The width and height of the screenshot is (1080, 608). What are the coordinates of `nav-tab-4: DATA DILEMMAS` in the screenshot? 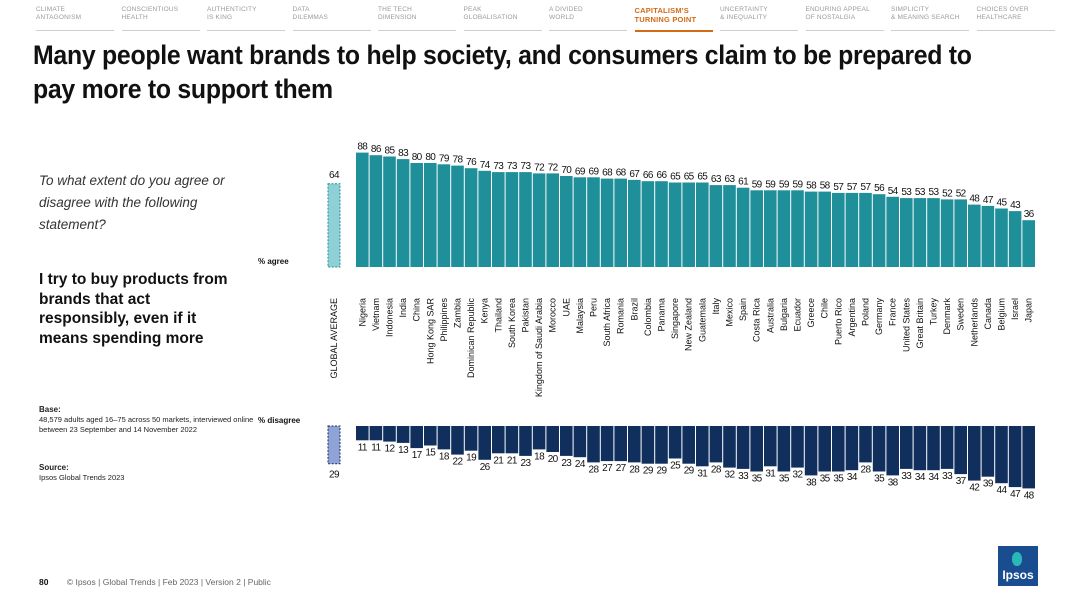 It's located at (331, 18).